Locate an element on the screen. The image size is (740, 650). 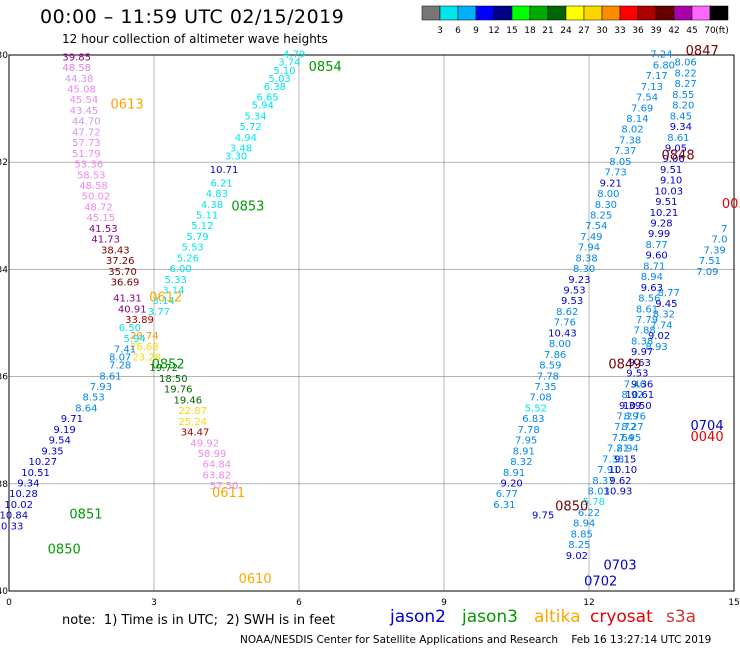
data-point-label: 7.0 is located at coordinates (720, 240).